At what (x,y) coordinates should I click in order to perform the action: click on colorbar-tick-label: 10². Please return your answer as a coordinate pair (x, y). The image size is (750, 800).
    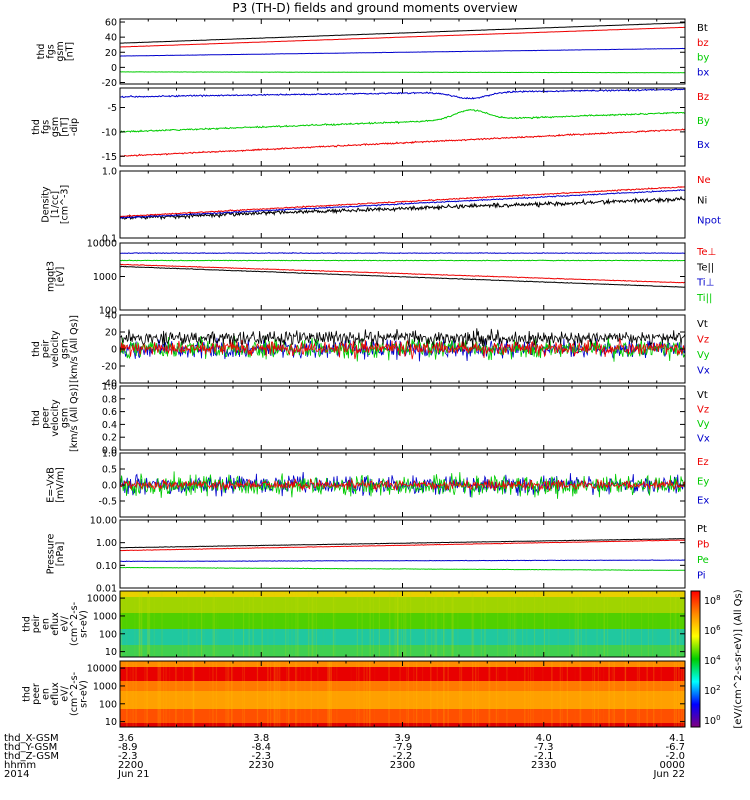
    Looking at the image, I should click on (712, 690).